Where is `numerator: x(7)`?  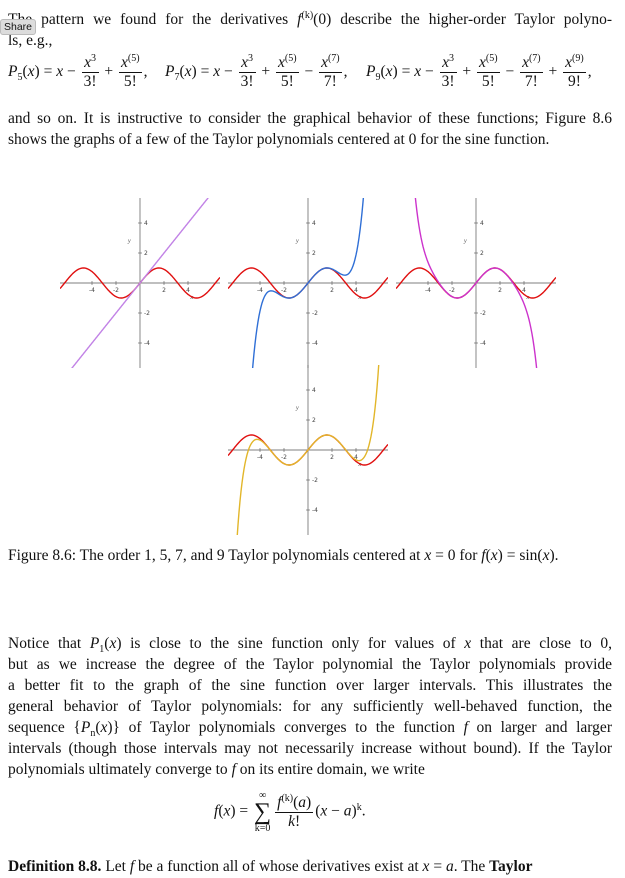
numerator: x(7) is located at coordinates (531, 63).